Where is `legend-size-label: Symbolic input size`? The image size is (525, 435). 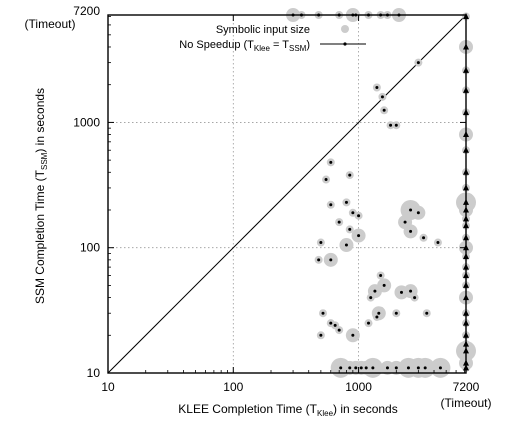
legend-size-label: Symbolic input size is located at coordinates (263, 30).